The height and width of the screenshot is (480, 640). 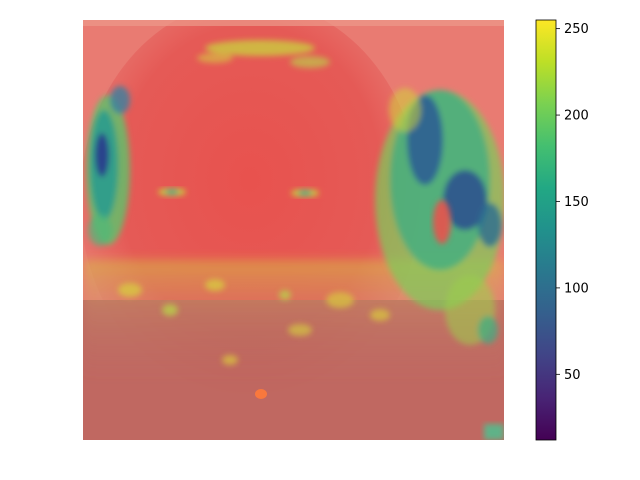 What do you see at coordinates (576, 116) in the screenshot?
I see `colorbar-tick-label: 200` at bounding box center [576, 116].